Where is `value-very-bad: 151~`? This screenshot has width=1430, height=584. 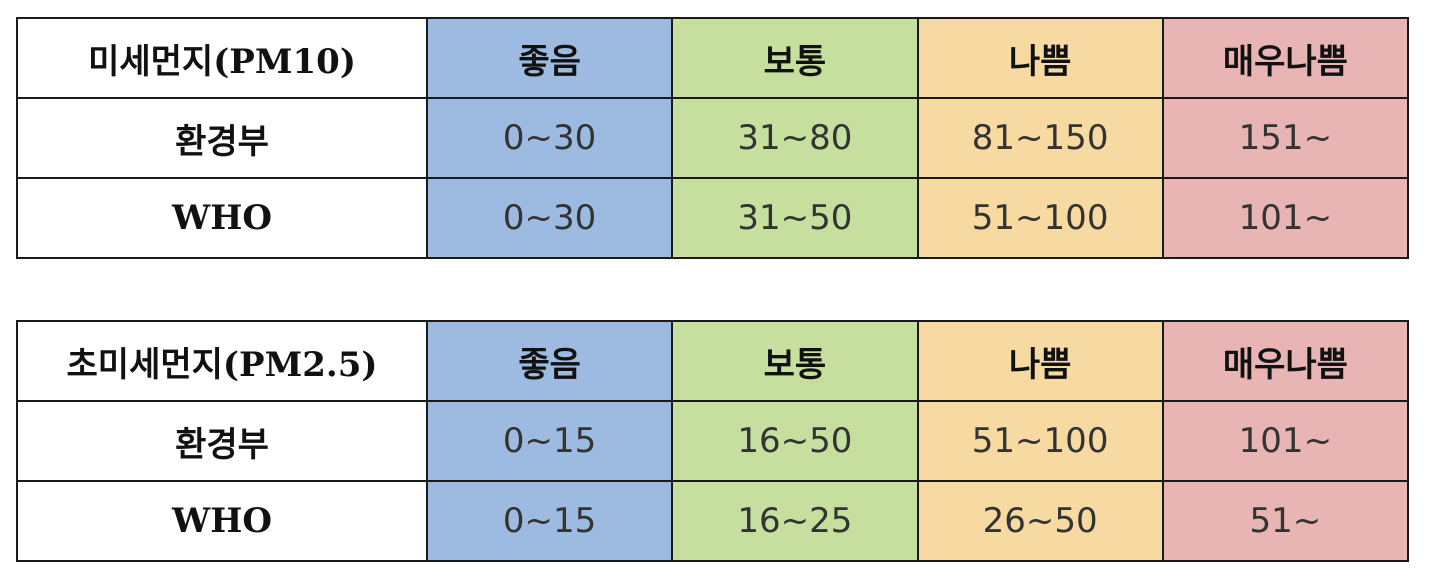
value-very-bad: 151~ is located at coordinates (1285, 138).